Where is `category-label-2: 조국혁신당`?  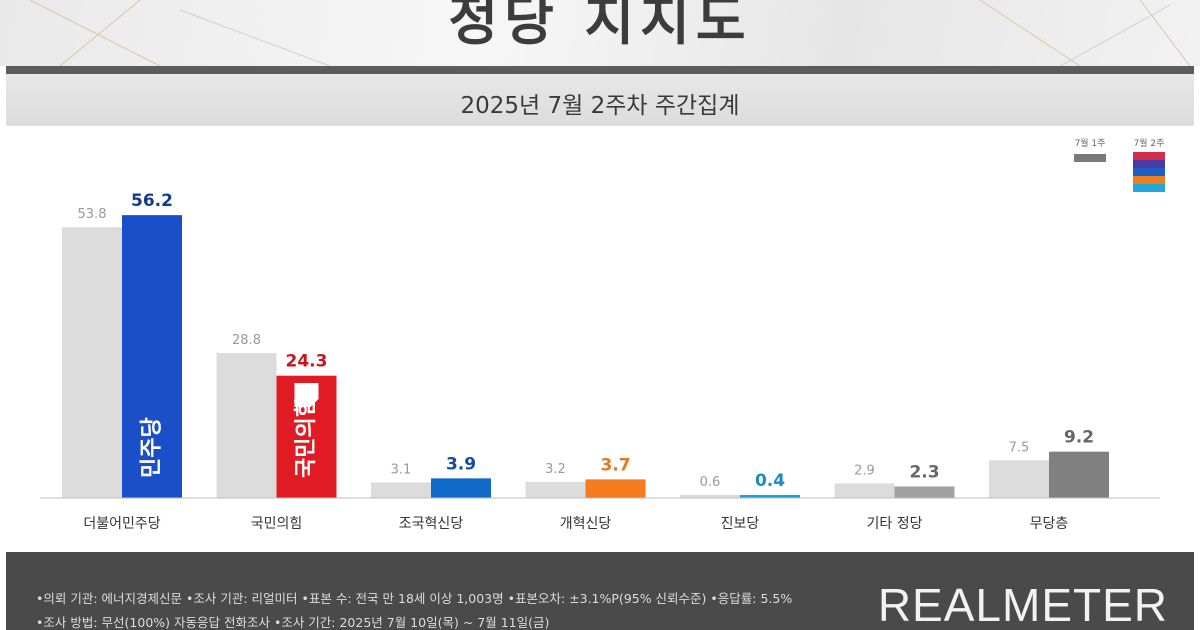 category-label-2: 조국혁신당 is located at coordinates (431, 524).